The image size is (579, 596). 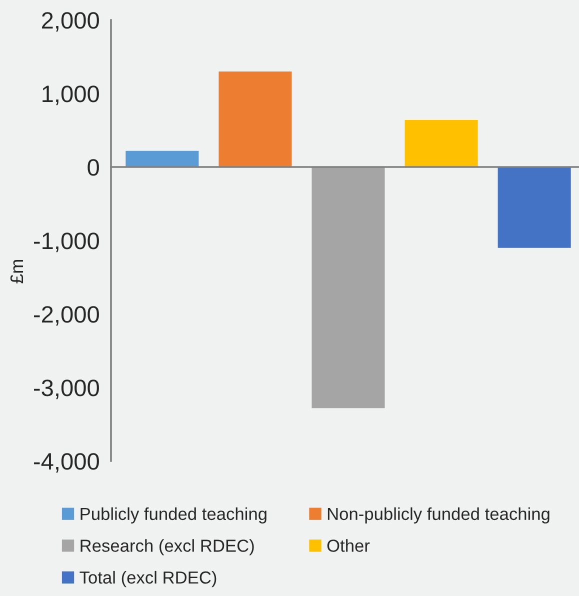 What do you see at coordinates (93, 167) in the screenshot?
I see `y-tick-label: 0` at bounding box center [93, 167].